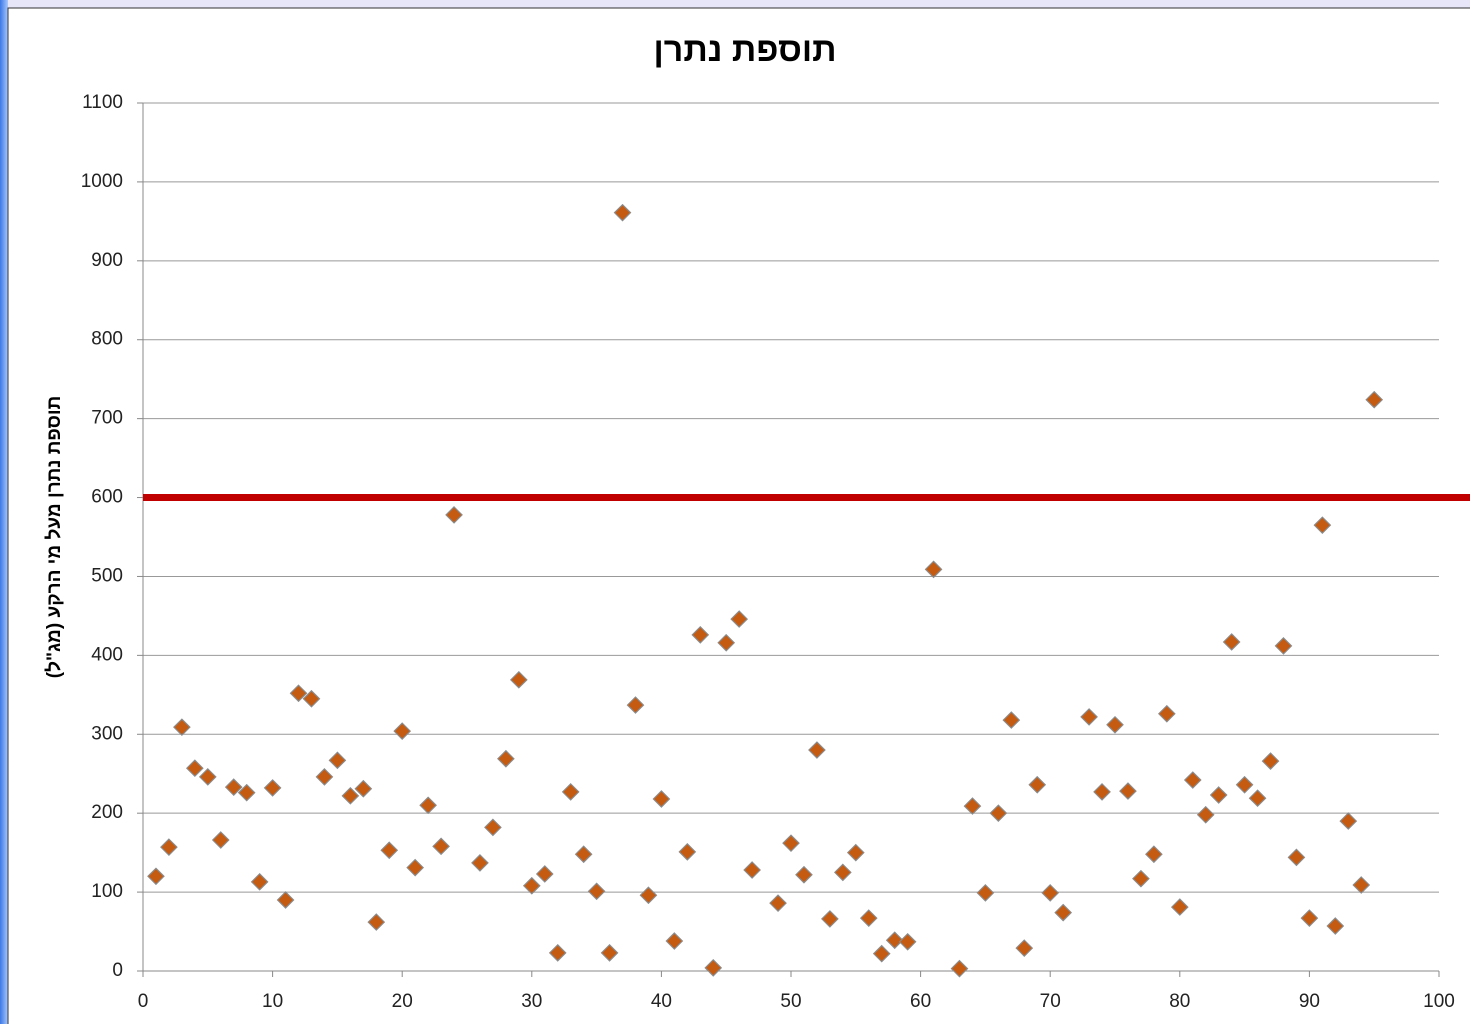  What do you see at coordinates (107, 575) in the screenshot?
I see `y-tick-label: 500` at bounding box center [107, 575].